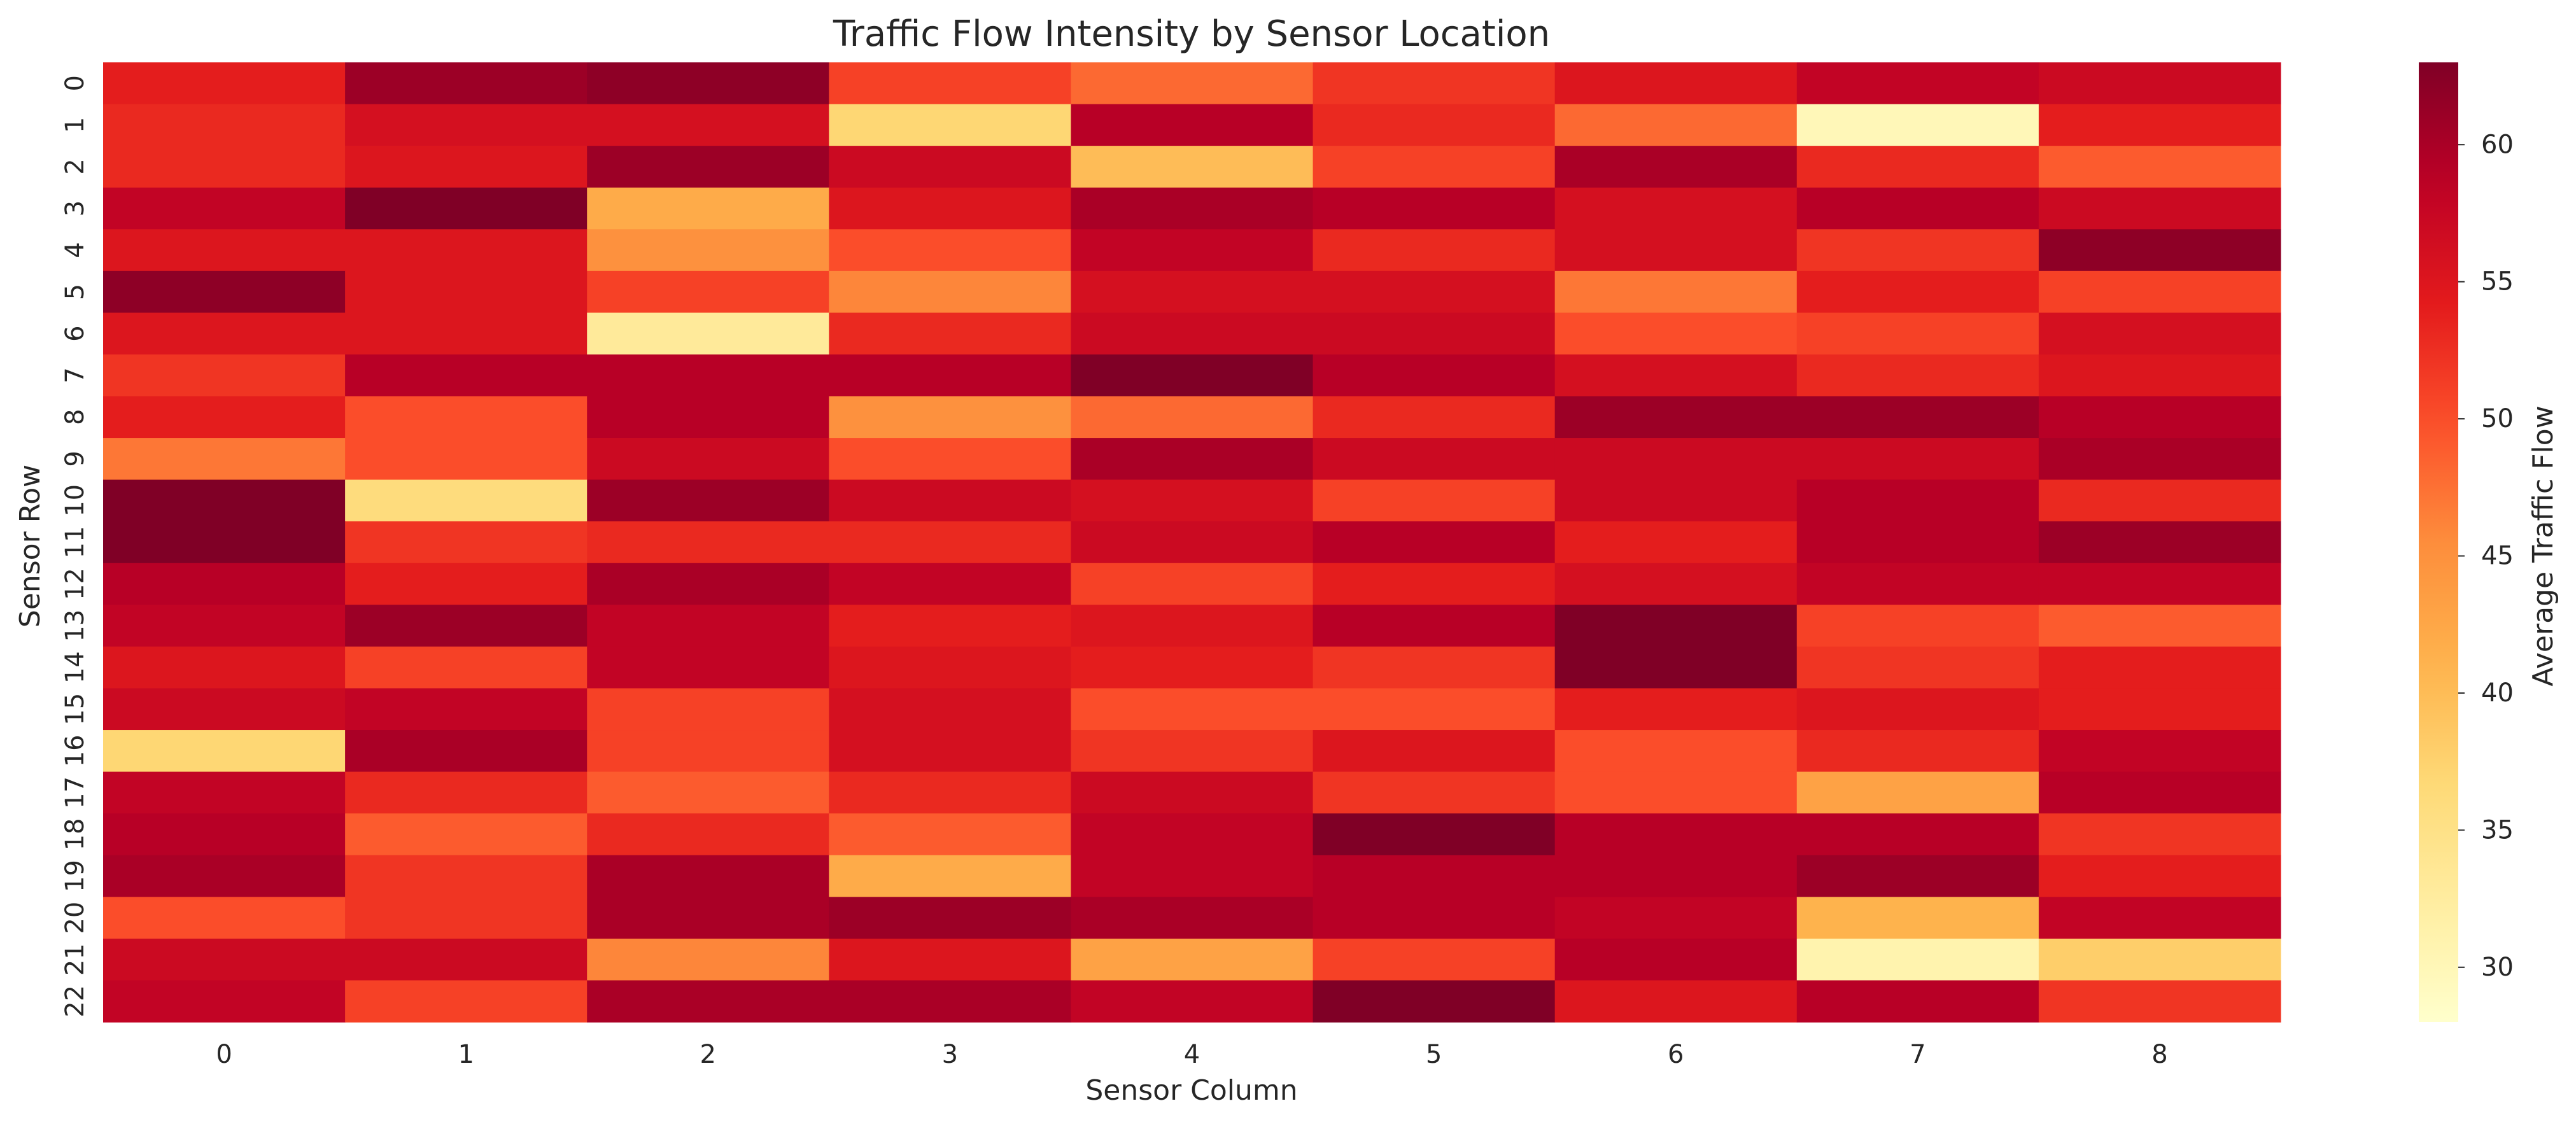 This screenshot has width=2576, height=1129. Describe the element at coordinates (2498, 282) in the screenshot. I see `colorbar-tick-label: 55` at that location.